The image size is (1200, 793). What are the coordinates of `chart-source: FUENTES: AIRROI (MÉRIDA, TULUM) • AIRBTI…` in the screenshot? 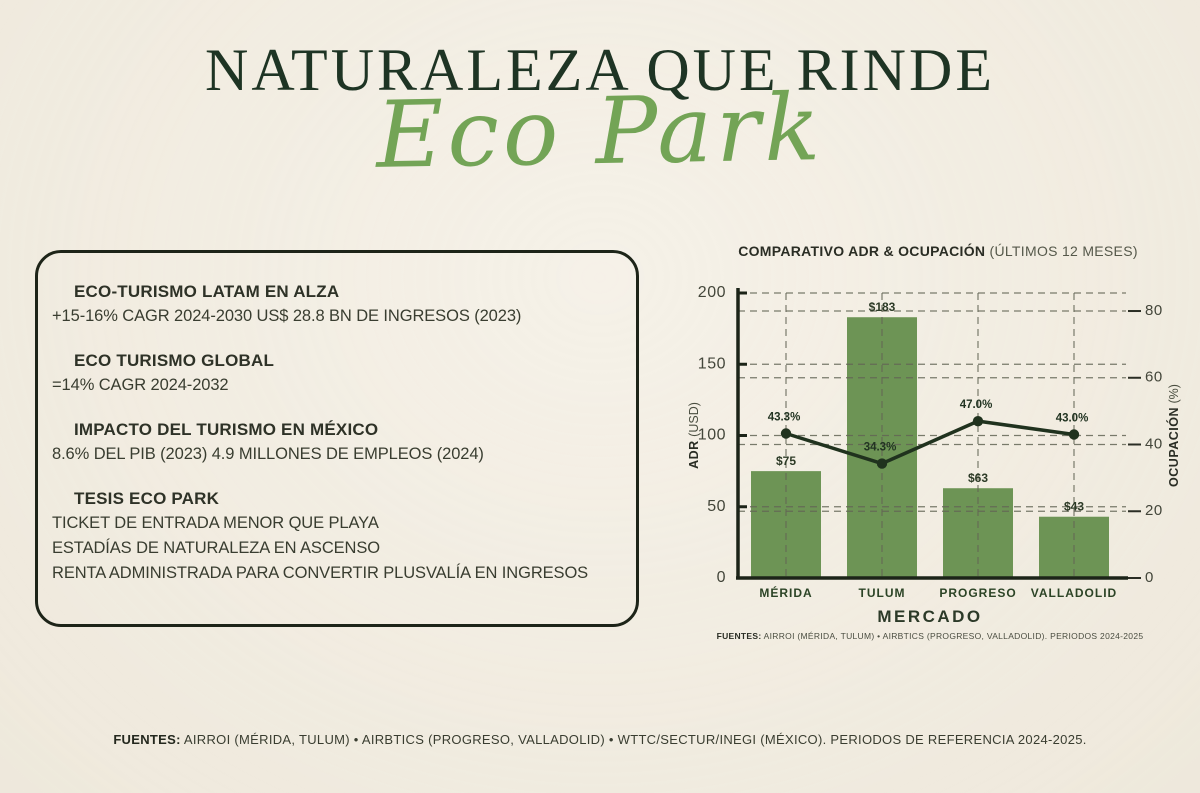 It's located at (930, 636).